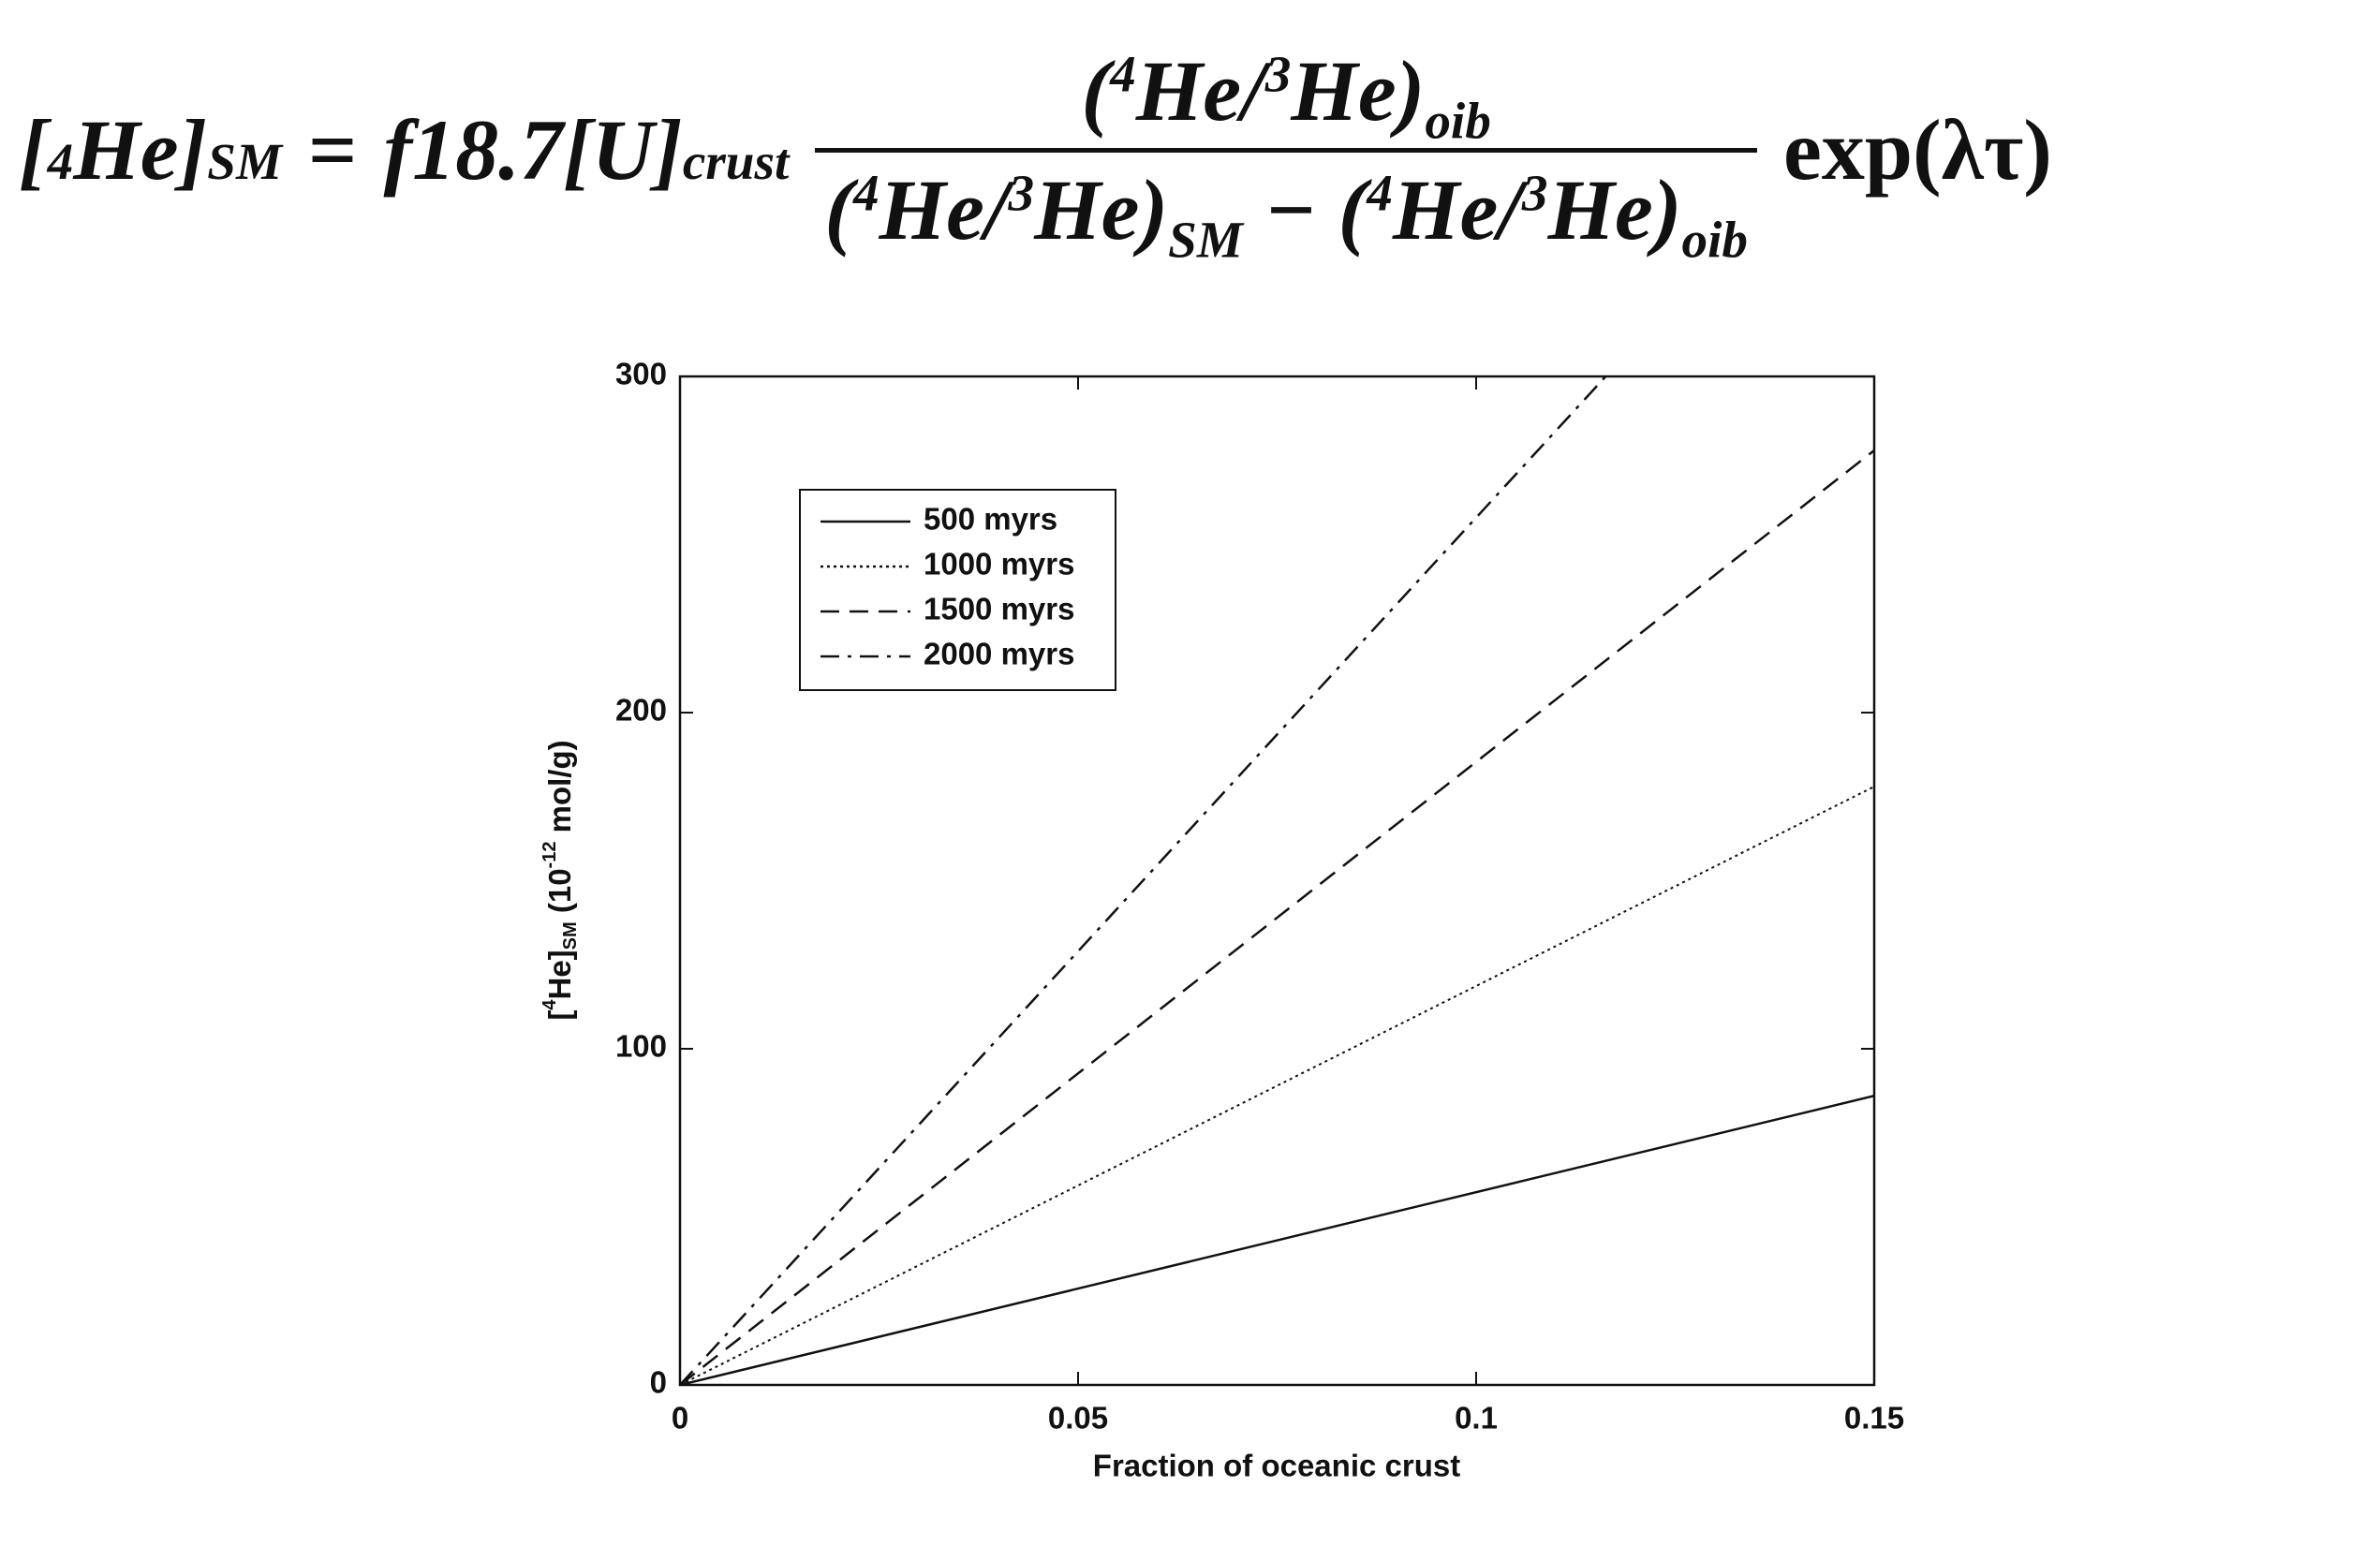 The image size is (2380, 1546). I want to click on x-tick-label: 0.05, so click(1078, 1418).